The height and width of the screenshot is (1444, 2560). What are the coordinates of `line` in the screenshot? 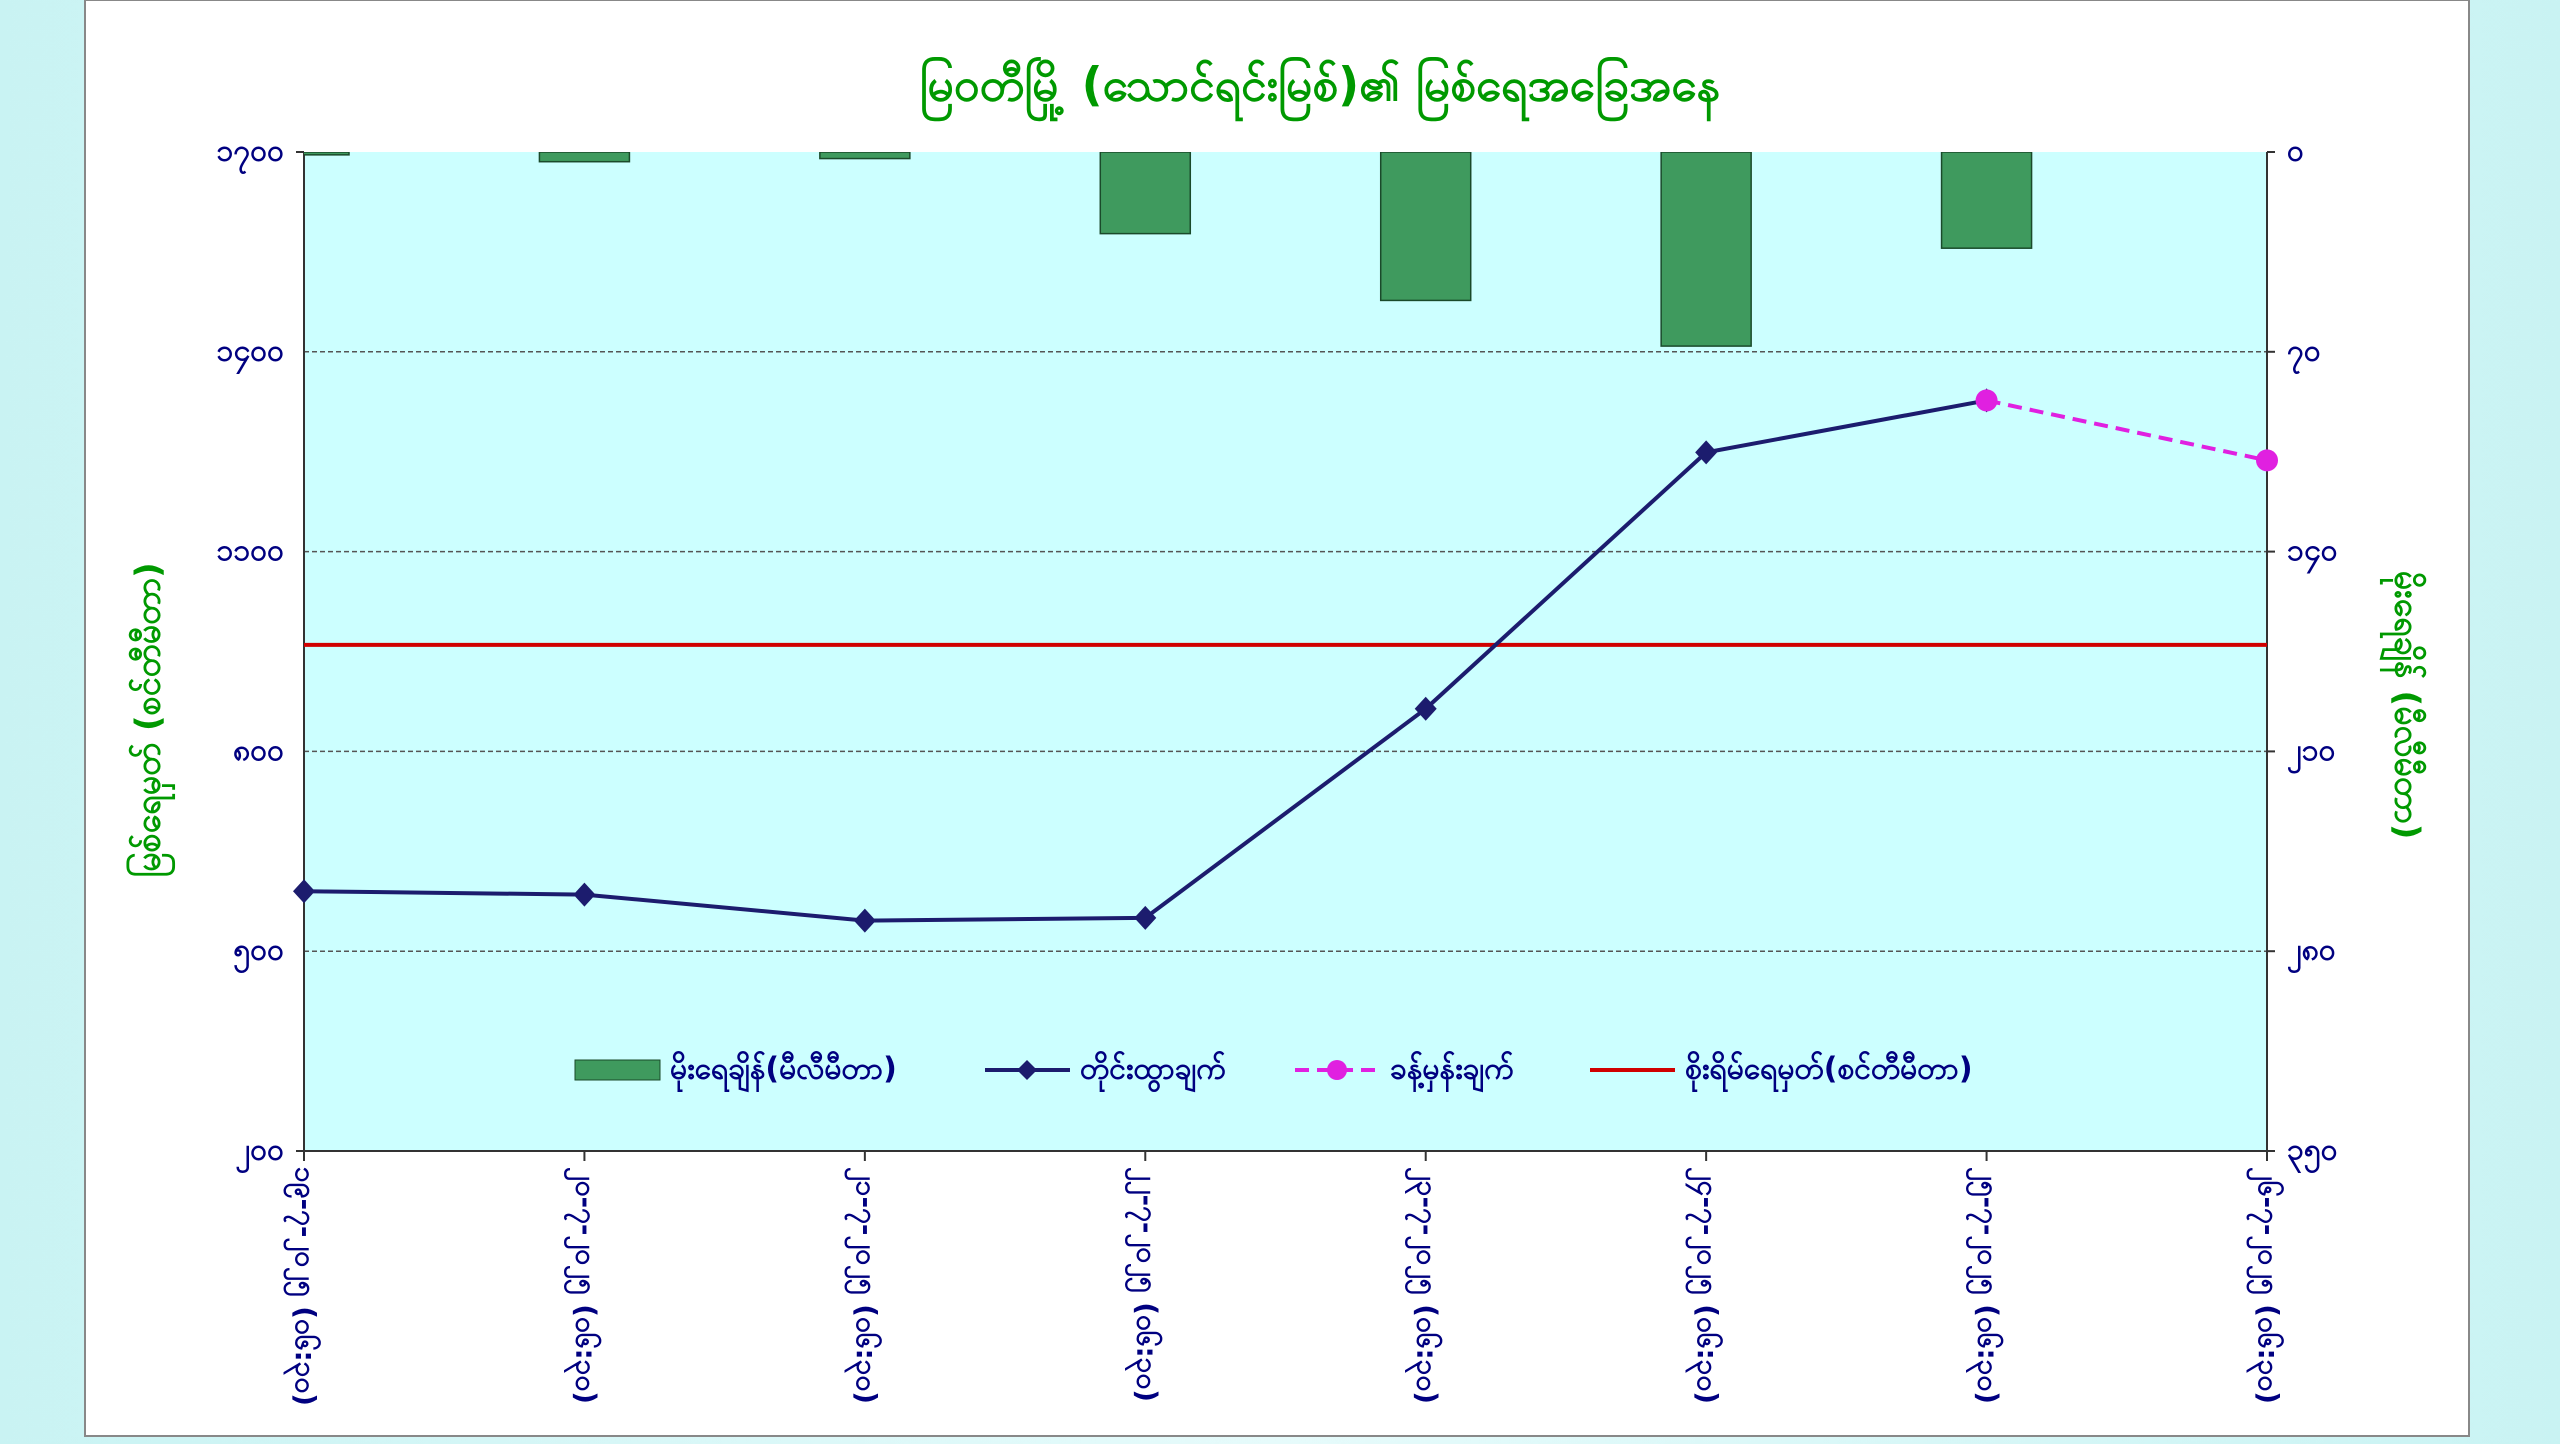 It's located at (2127, 430).